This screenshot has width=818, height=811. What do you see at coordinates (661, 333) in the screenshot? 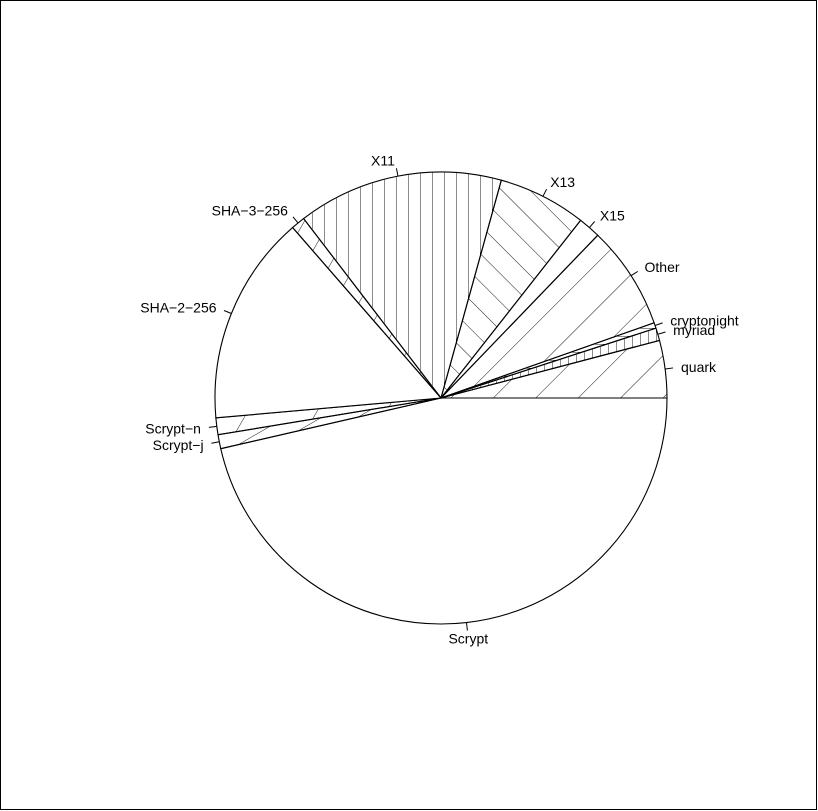
I see `tick-myriad` at bounding box center [661, 333].